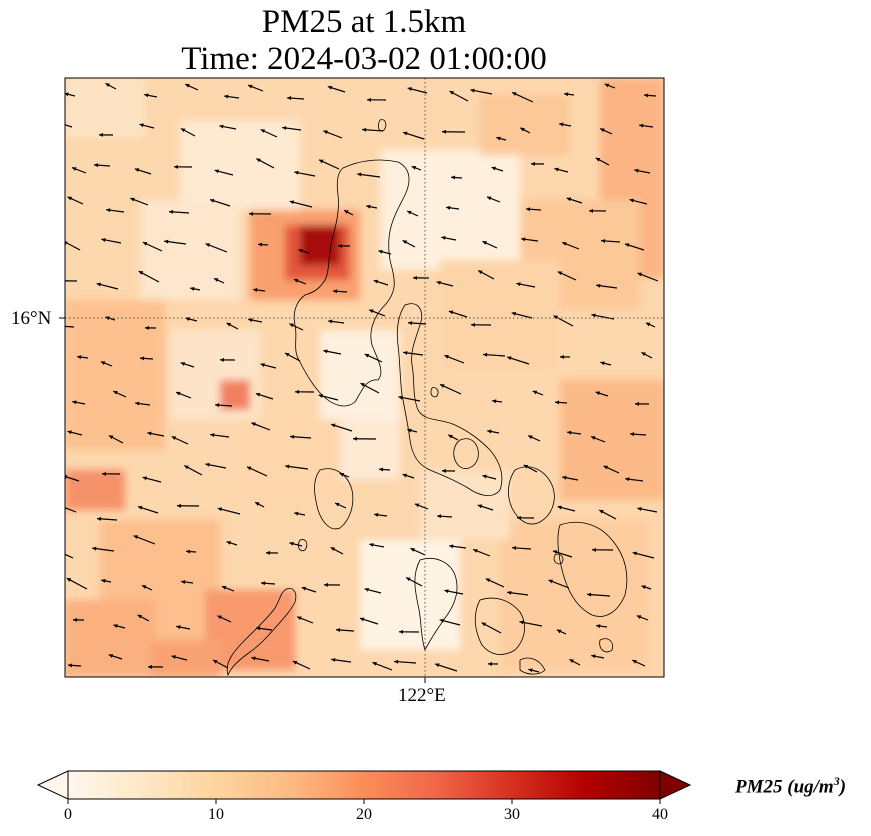 The image size is (871, 836). What do you see at coordinates (364, 801) in the screenshot?
I see `colorbar-tick-marks` at bounding box center [364, 801].